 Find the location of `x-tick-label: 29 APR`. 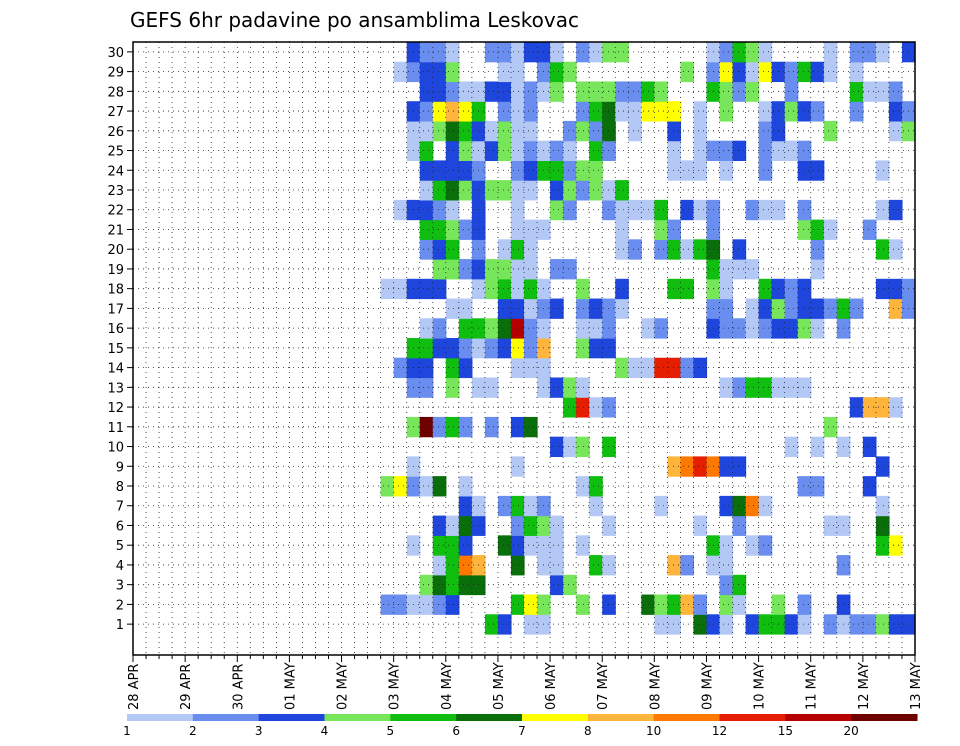

x-tick-label: 29 APR is located at coordinates (186, 687).